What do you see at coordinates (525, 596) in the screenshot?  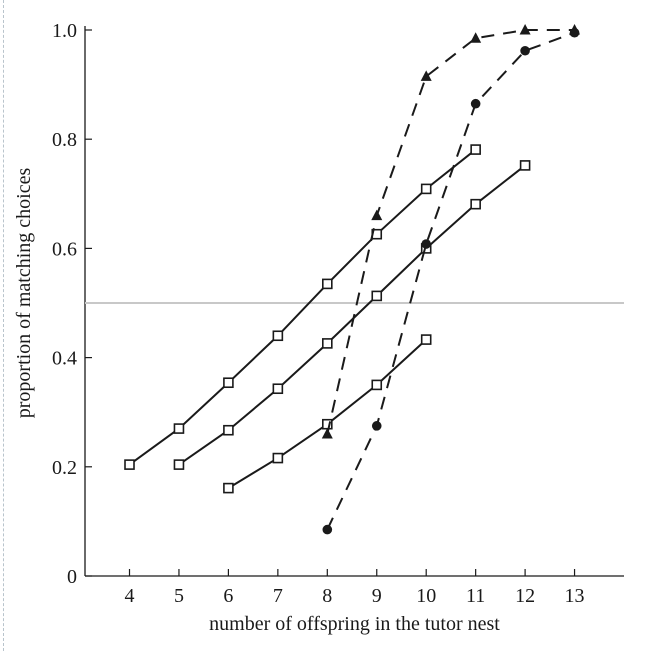 I see `x-tick-label: 12` at bounding box center [525, 596].